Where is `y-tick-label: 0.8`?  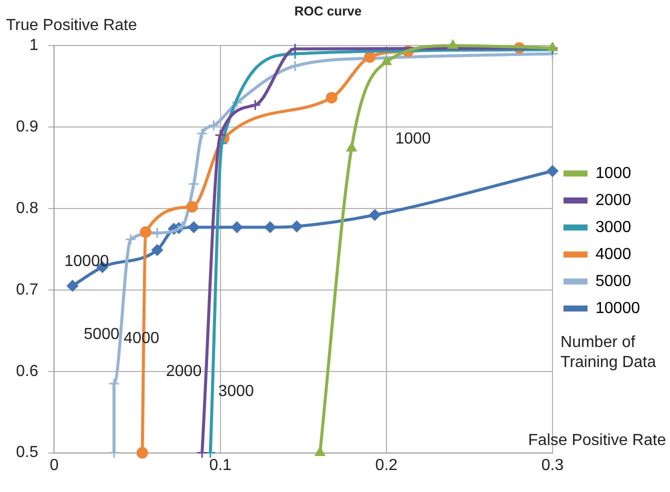 y-tick-label: 0.8 is located at coordinates (27, 208).